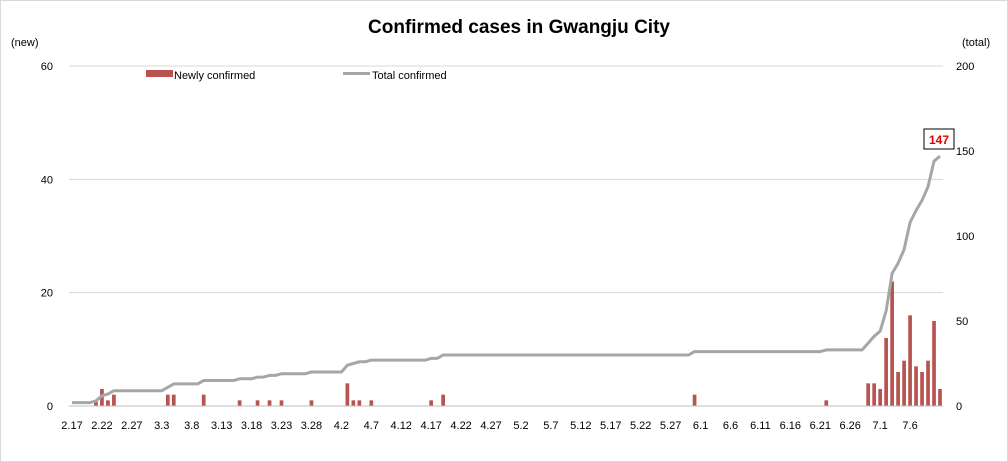  Describe the element at coordinates (520, 426) in the screenshot. I see `x-tick-label: 5.2` at that location.